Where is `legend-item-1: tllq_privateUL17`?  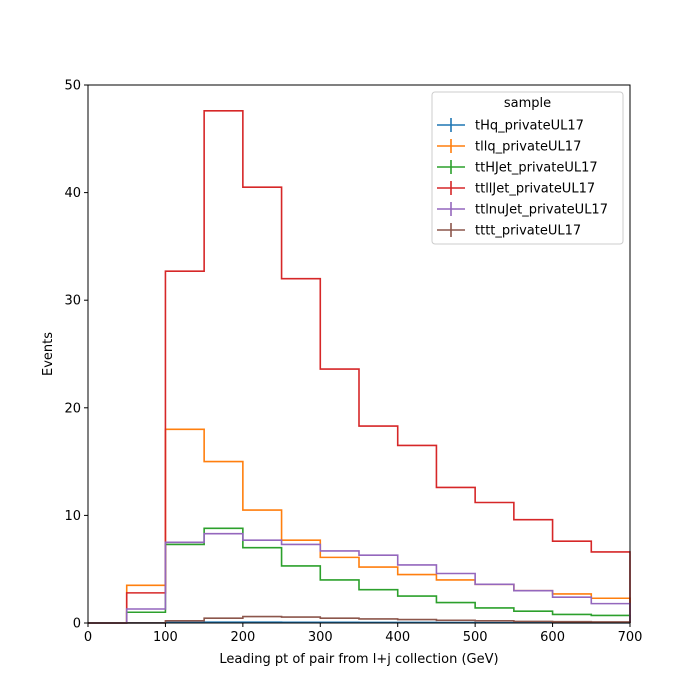
legend-item-1: tllq_privateUL17 is located at coordinates (509, 147).